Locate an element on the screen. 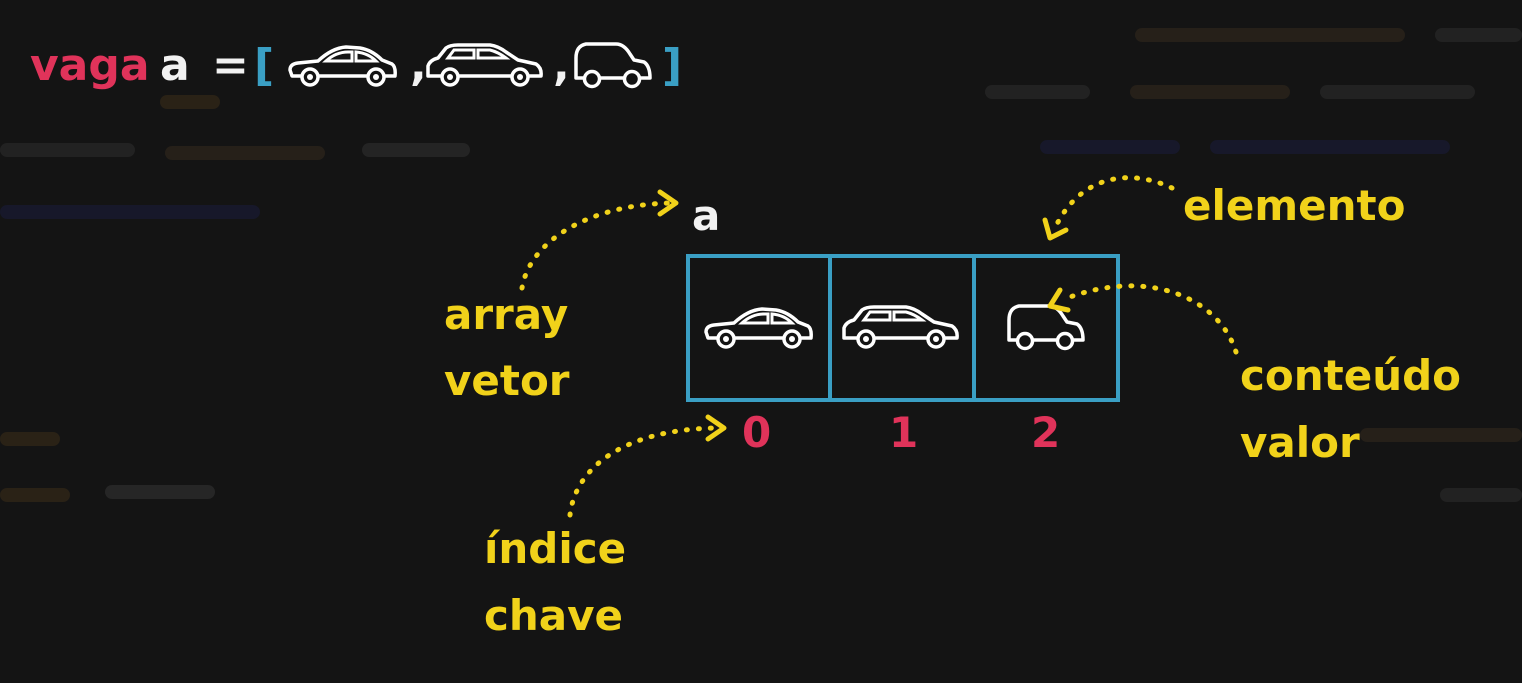  keyword-vaga: vaga is located at coordinates (90, 65).